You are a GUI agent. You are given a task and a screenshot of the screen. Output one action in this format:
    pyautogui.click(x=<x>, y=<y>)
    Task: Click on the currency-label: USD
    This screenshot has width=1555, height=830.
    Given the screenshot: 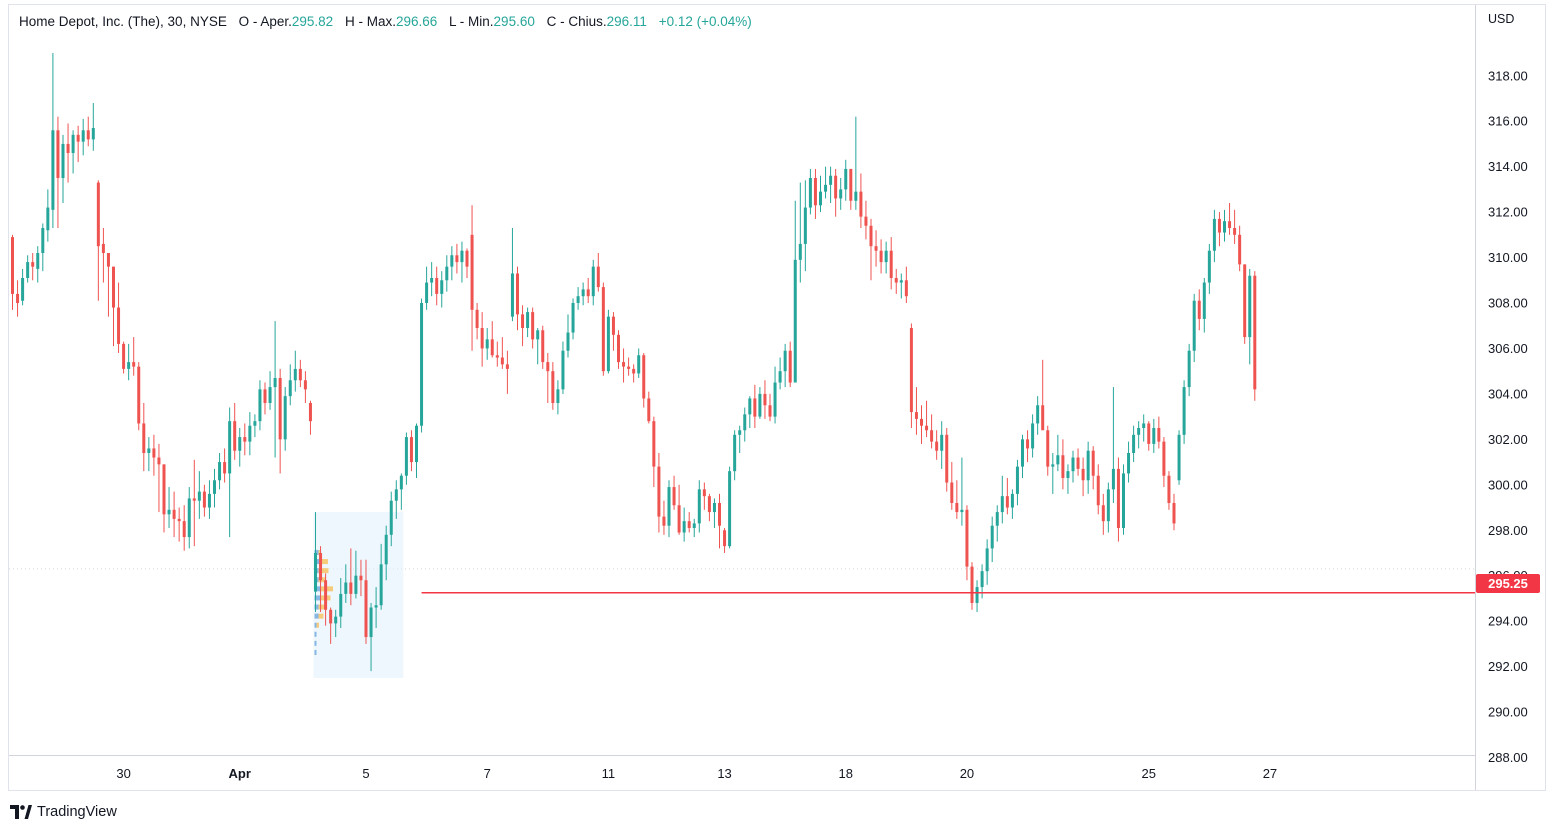 What is the action you would take?
    pyautogui.click(x=1501, y=19)
    